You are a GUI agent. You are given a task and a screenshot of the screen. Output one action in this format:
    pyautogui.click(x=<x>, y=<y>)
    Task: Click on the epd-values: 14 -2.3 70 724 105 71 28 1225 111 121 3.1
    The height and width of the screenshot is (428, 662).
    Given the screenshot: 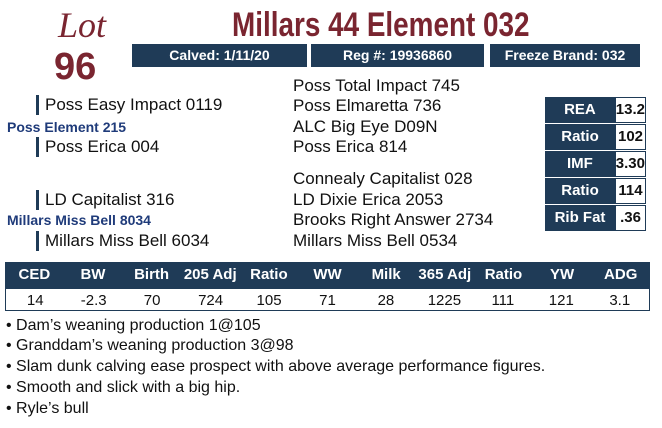 What is the action you would take?
    pyautogui.click(x=327, y=299)
    